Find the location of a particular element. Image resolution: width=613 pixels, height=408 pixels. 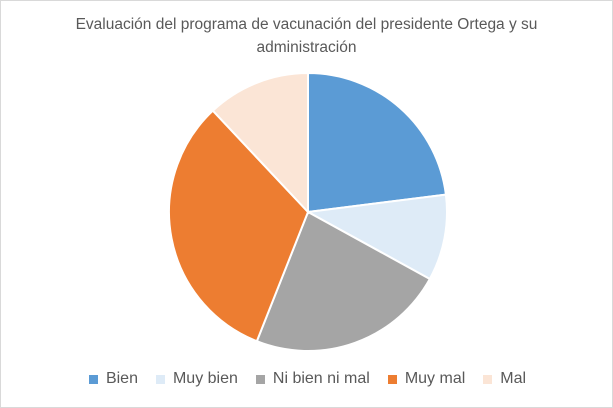

legend-label-muy-bien: Muy bien is located at coordinates (205, 378).